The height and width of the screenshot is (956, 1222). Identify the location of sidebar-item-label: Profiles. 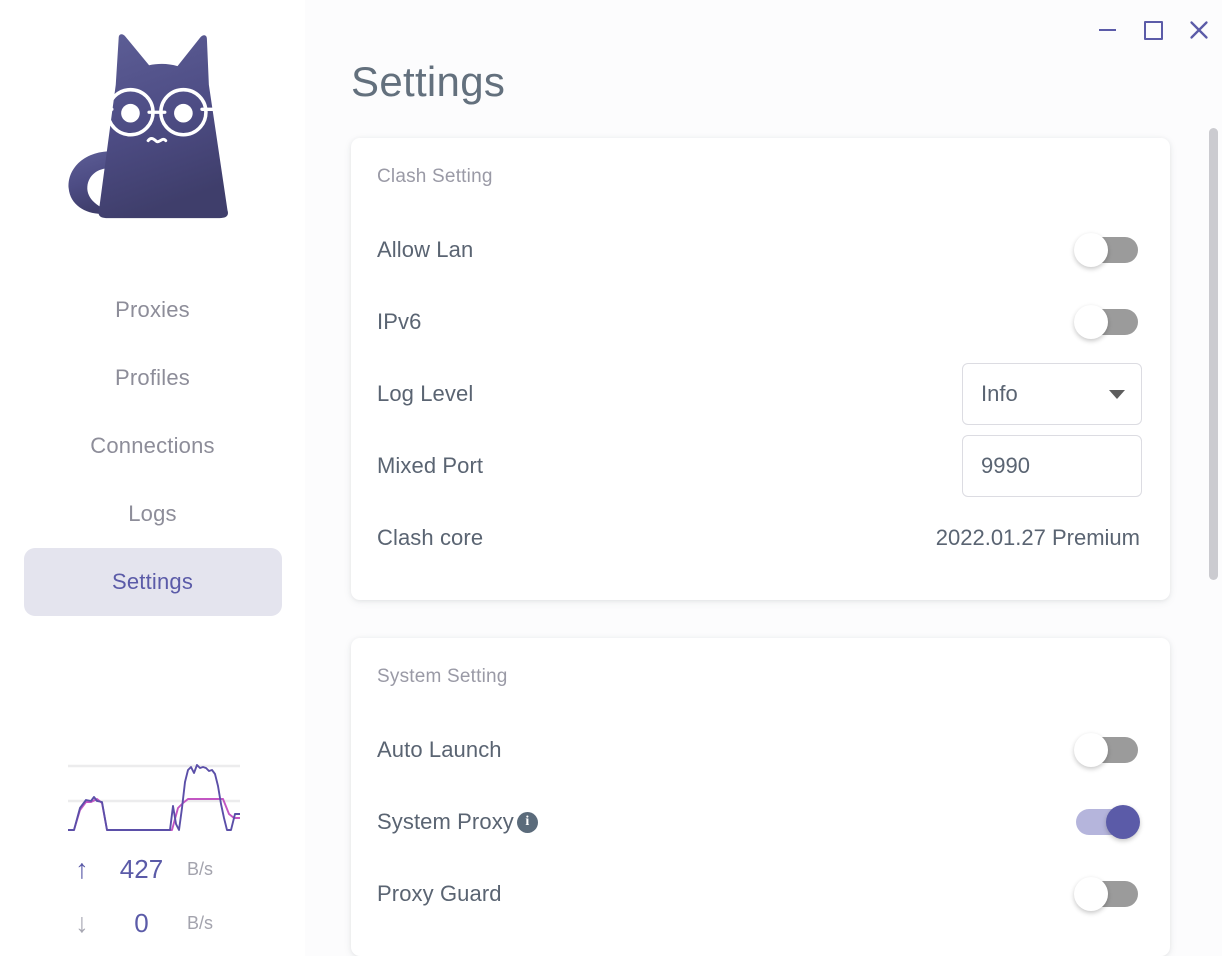
(152, 377).